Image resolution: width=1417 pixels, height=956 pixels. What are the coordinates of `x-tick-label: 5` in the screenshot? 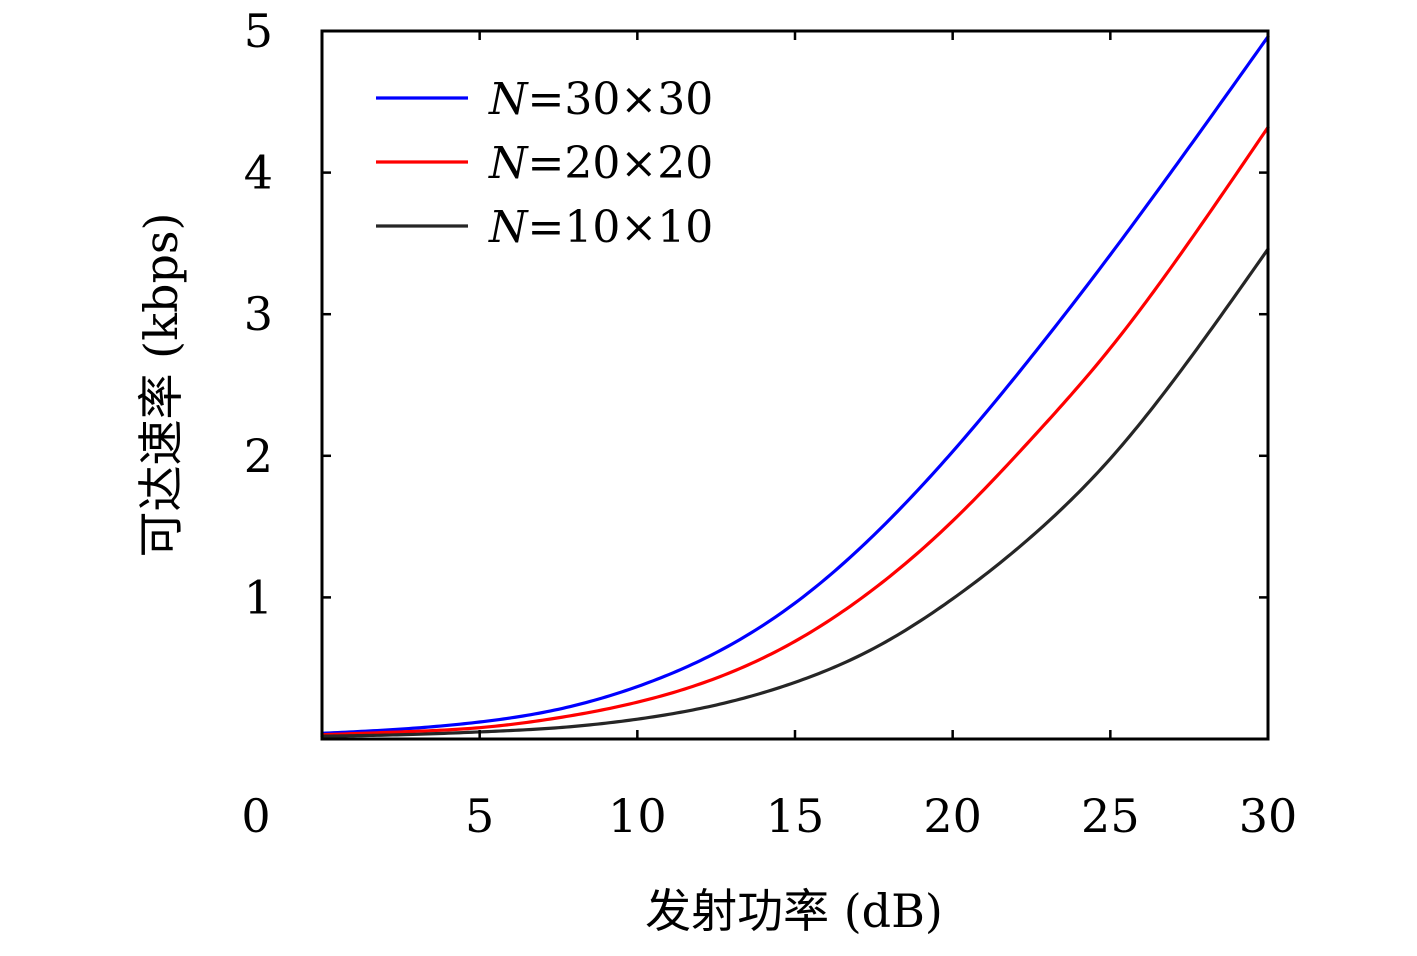 It's located at (479, 816).